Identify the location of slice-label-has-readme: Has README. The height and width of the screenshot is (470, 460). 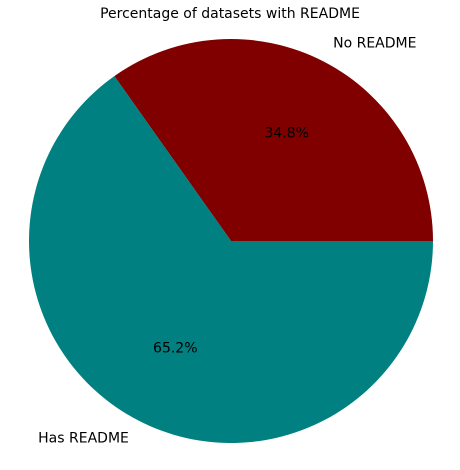
(83, 438).